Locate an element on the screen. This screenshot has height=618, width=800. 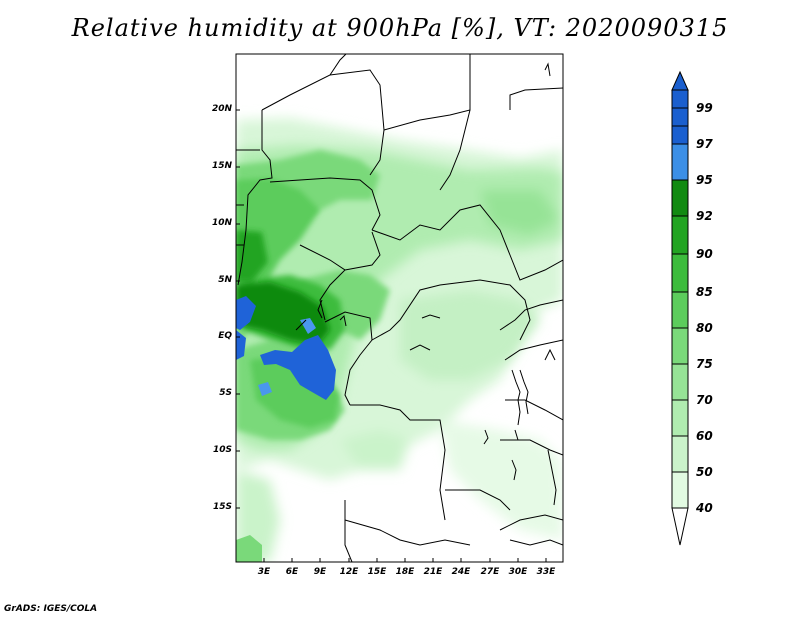
lon-label-18e: 18E is located at coordinates (405, 572).